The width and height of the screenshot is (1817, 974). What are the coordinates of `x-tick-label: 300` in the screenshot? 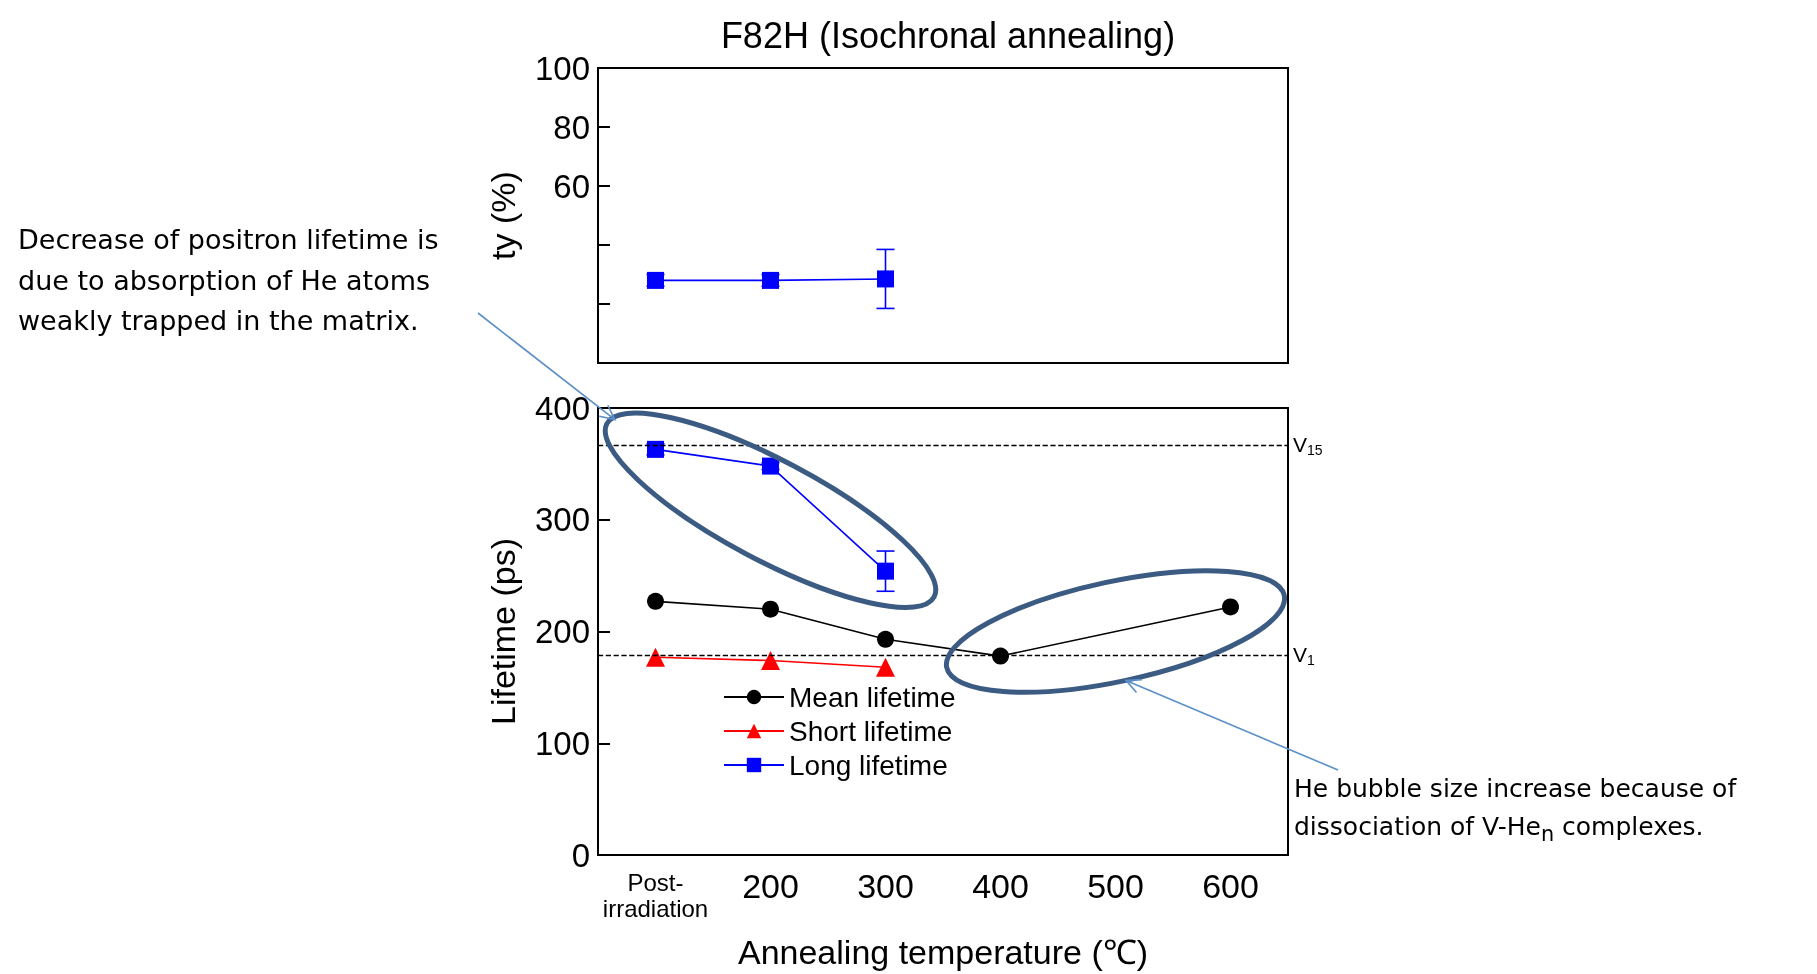 It's located at (885, 886).